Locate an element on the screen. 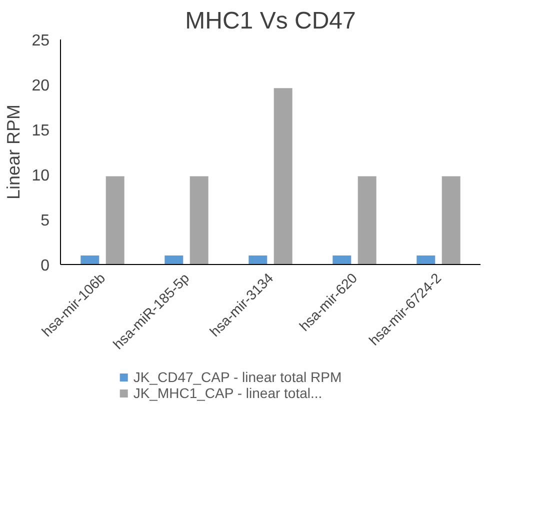  y-axis-title: Linear RPM is located at coordinates (14, 152).